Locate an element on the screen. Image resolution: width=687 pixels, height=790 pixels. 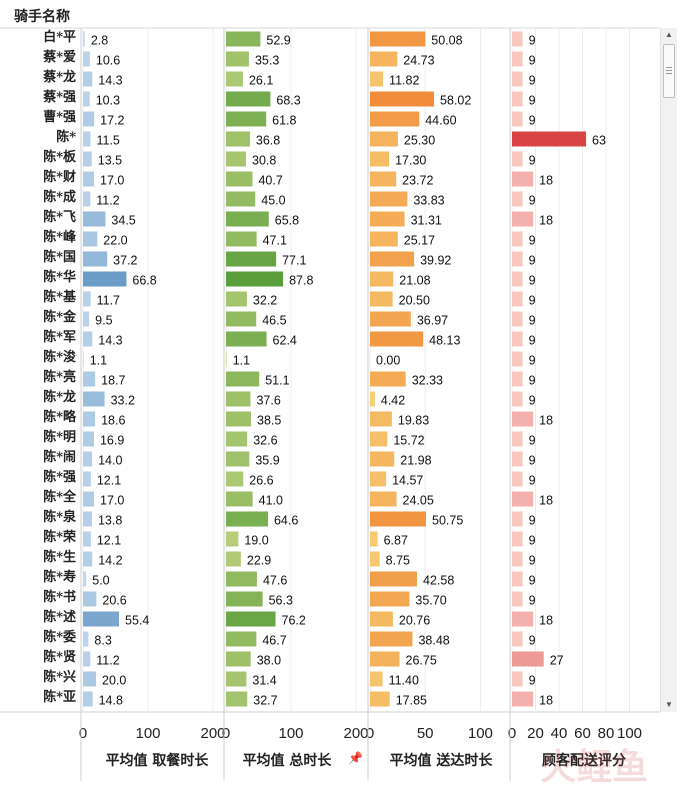
header-title: 骑手名称 is located at coordinates (42, 17).